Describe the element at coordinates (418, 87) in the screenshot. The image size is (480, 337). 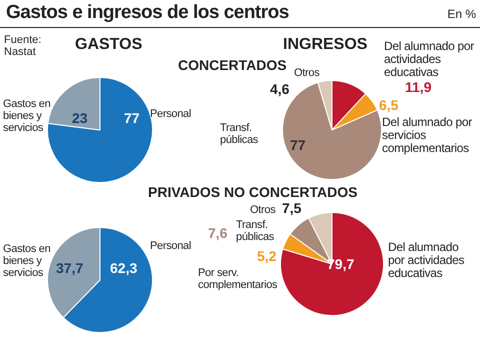
I see `data-label: 11,9` at that location.